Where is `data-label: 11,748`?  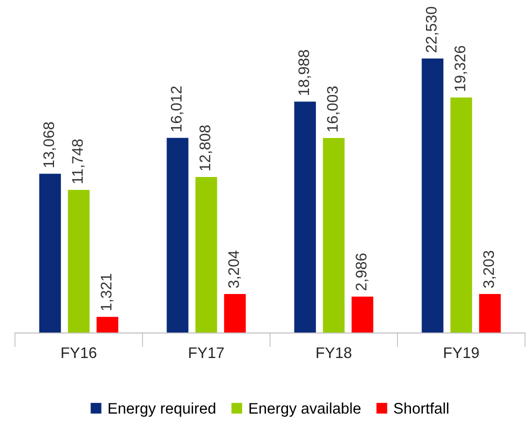
data-label: 11,748 is located at coordinates (78, 161).